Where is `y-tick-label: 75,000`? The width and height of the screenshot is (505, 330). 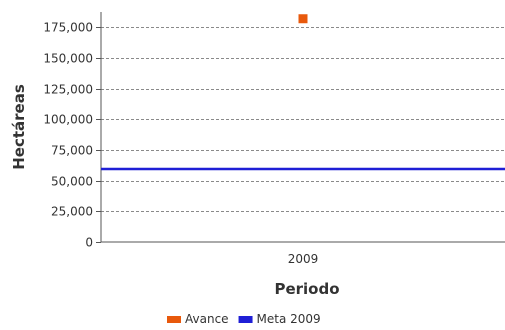
y-tick-label: 75,000 is located at coordinates (72, 151).